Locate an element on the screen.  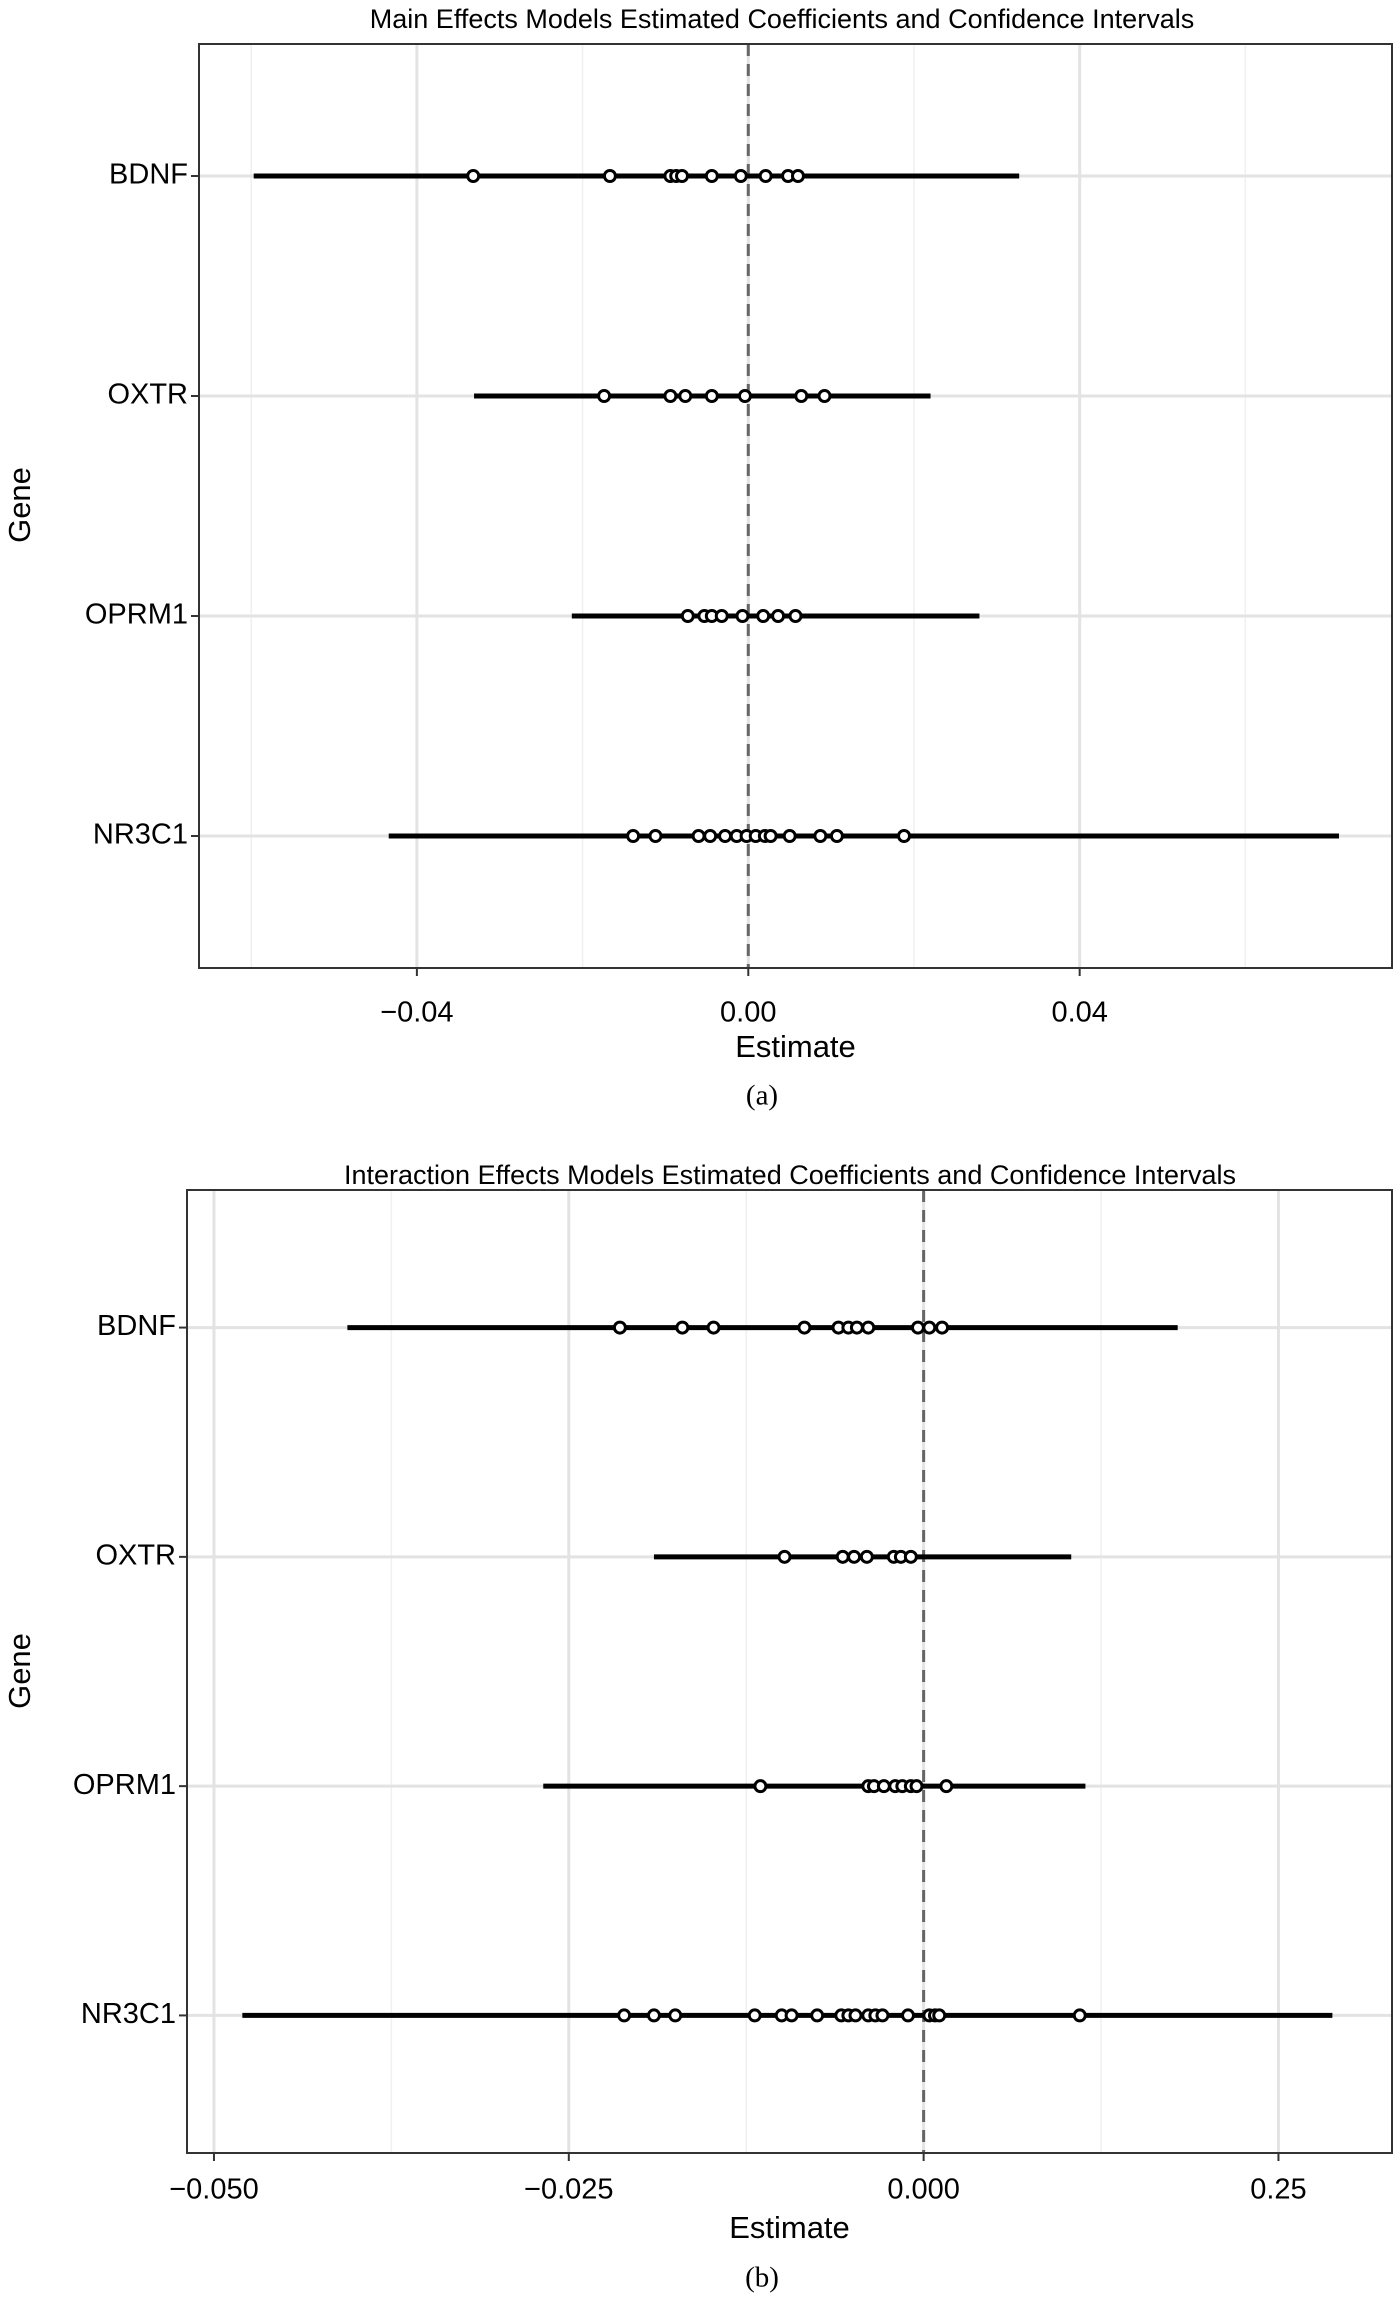
x-tick-label: 0.00 is located at coordinates (748, 1013).